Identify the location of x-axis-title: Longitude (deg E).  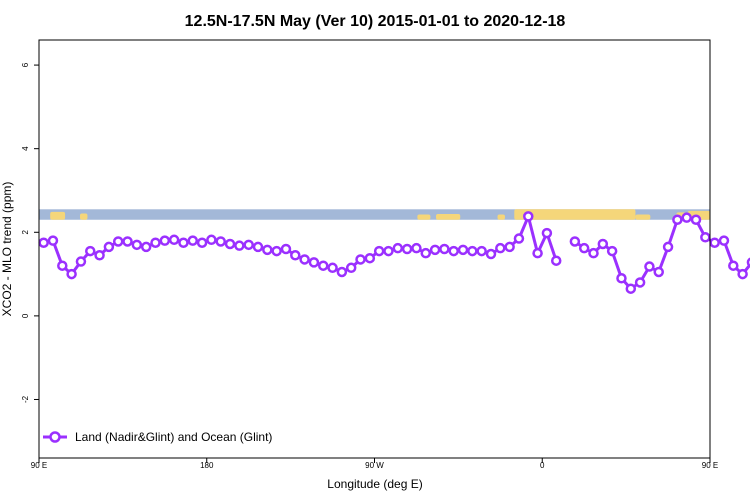
(374, 484).